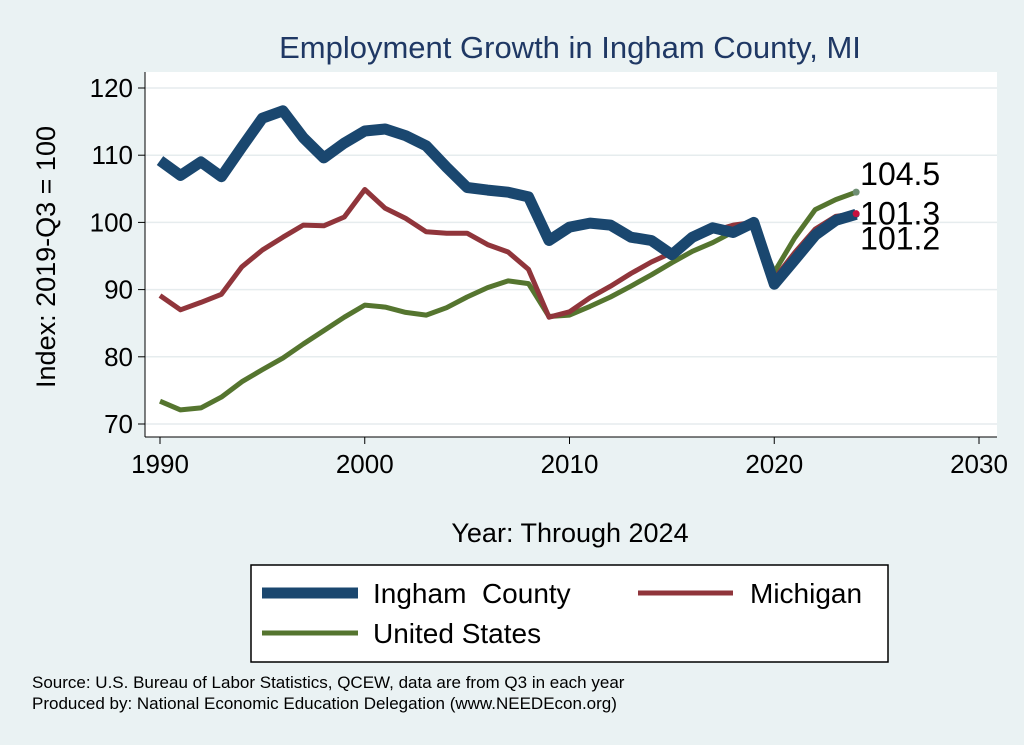 This screenshot has width=1024, height=745. What do you see at coordinates (457, 633) in the screenshot?
I see `legend-label-us: United States` at bounding box center [457, 633].